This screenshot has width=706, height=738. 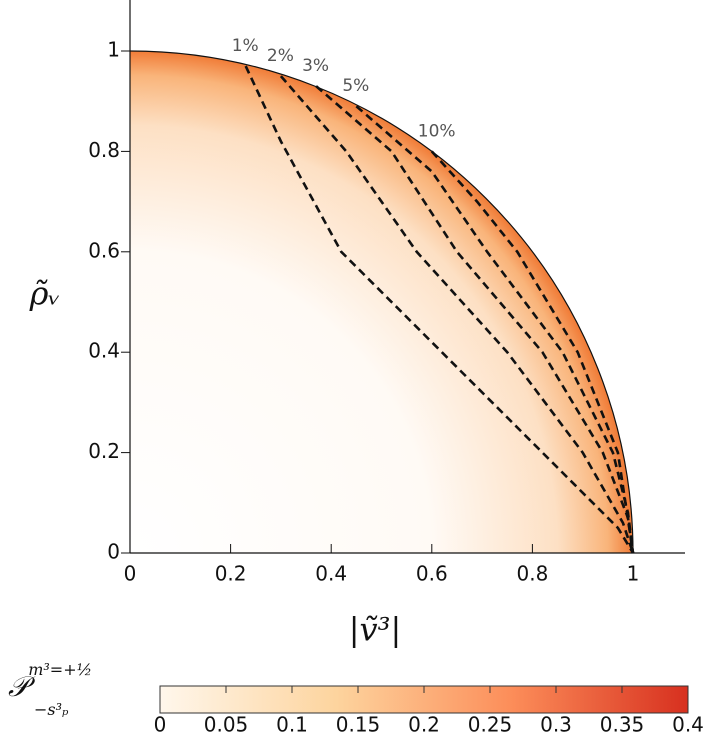 What do you see at coordinates (226, 725) in the screenshot?
I see `colorbar-tick-label: 0.05` at bounding box center [226, 725].